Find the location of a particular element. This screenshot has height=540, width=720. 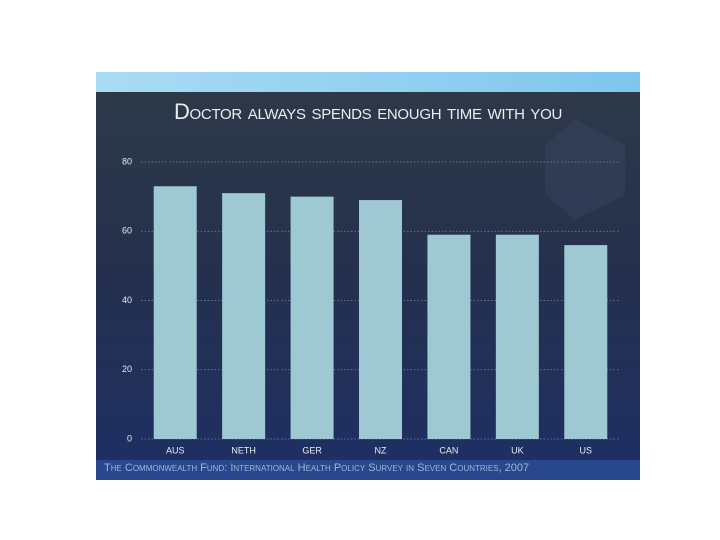

y-tick-label: 0 is located at coordinates (129, 438).